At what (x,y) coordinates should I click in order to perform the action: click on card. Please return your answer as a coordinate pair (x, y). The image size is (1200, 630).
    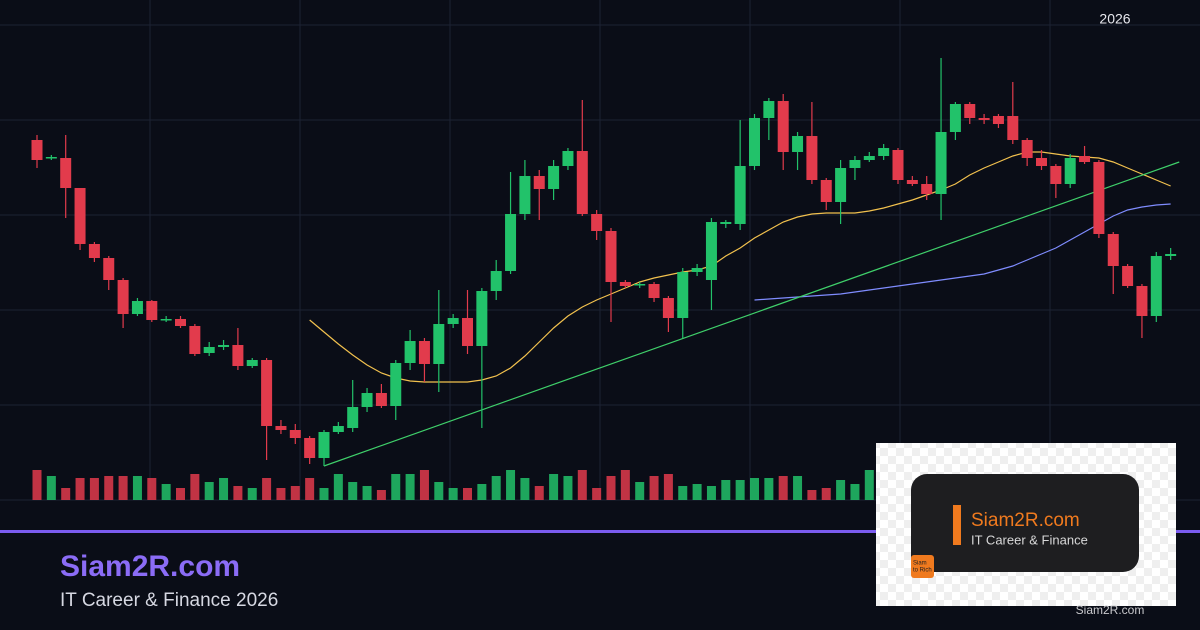
    Looking at the image, I should click on (1025, 523).